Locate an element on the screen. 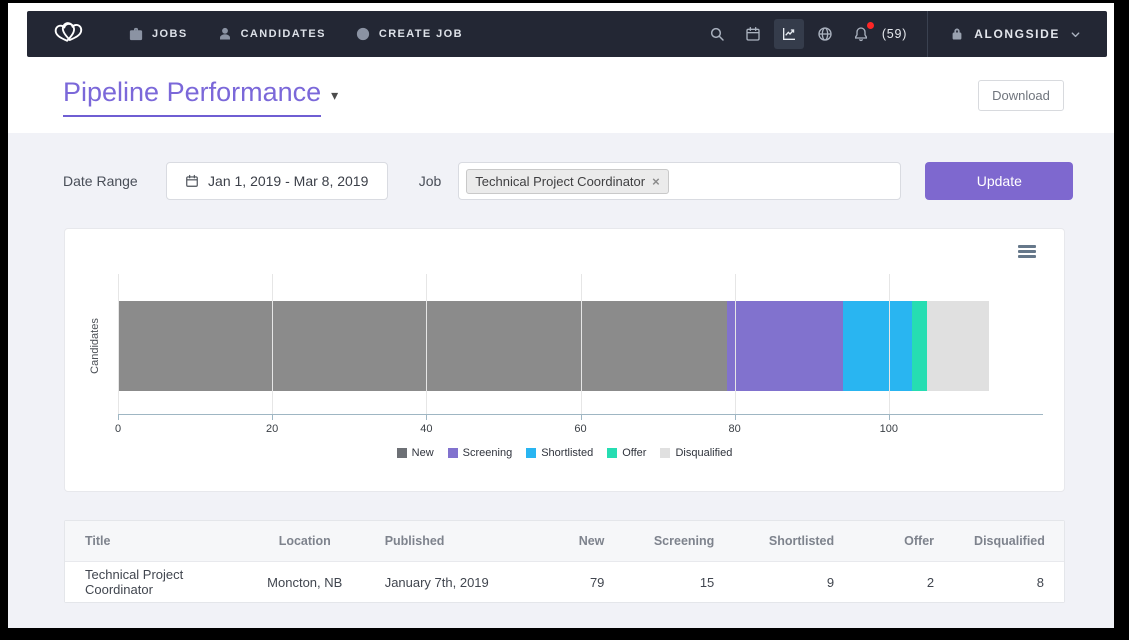 This screenshot has width=1129, height=640. double-heart-logo-icon is located at coordinates (68, 32).